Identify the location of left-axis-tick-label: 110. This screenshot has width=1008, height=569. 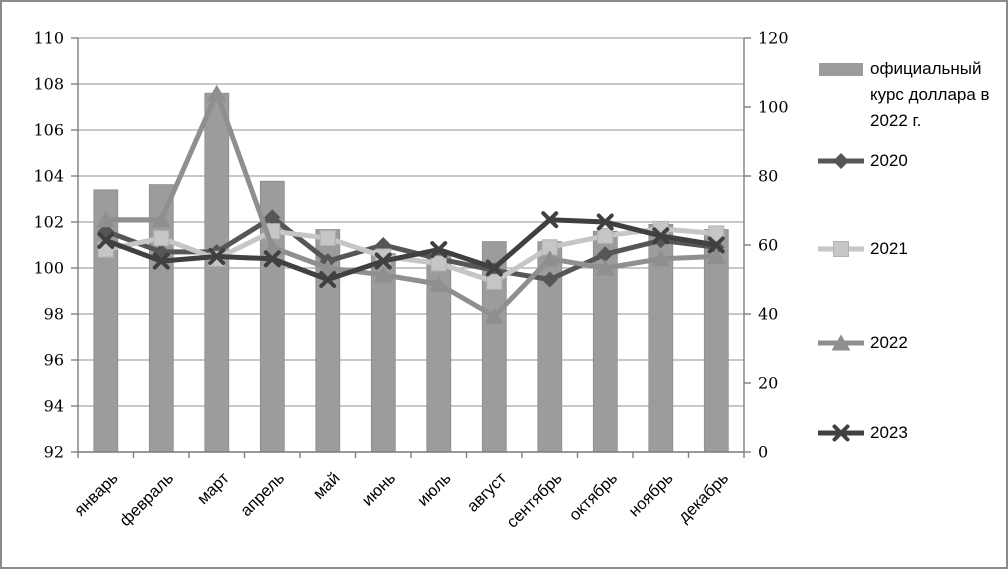
(48, 38).